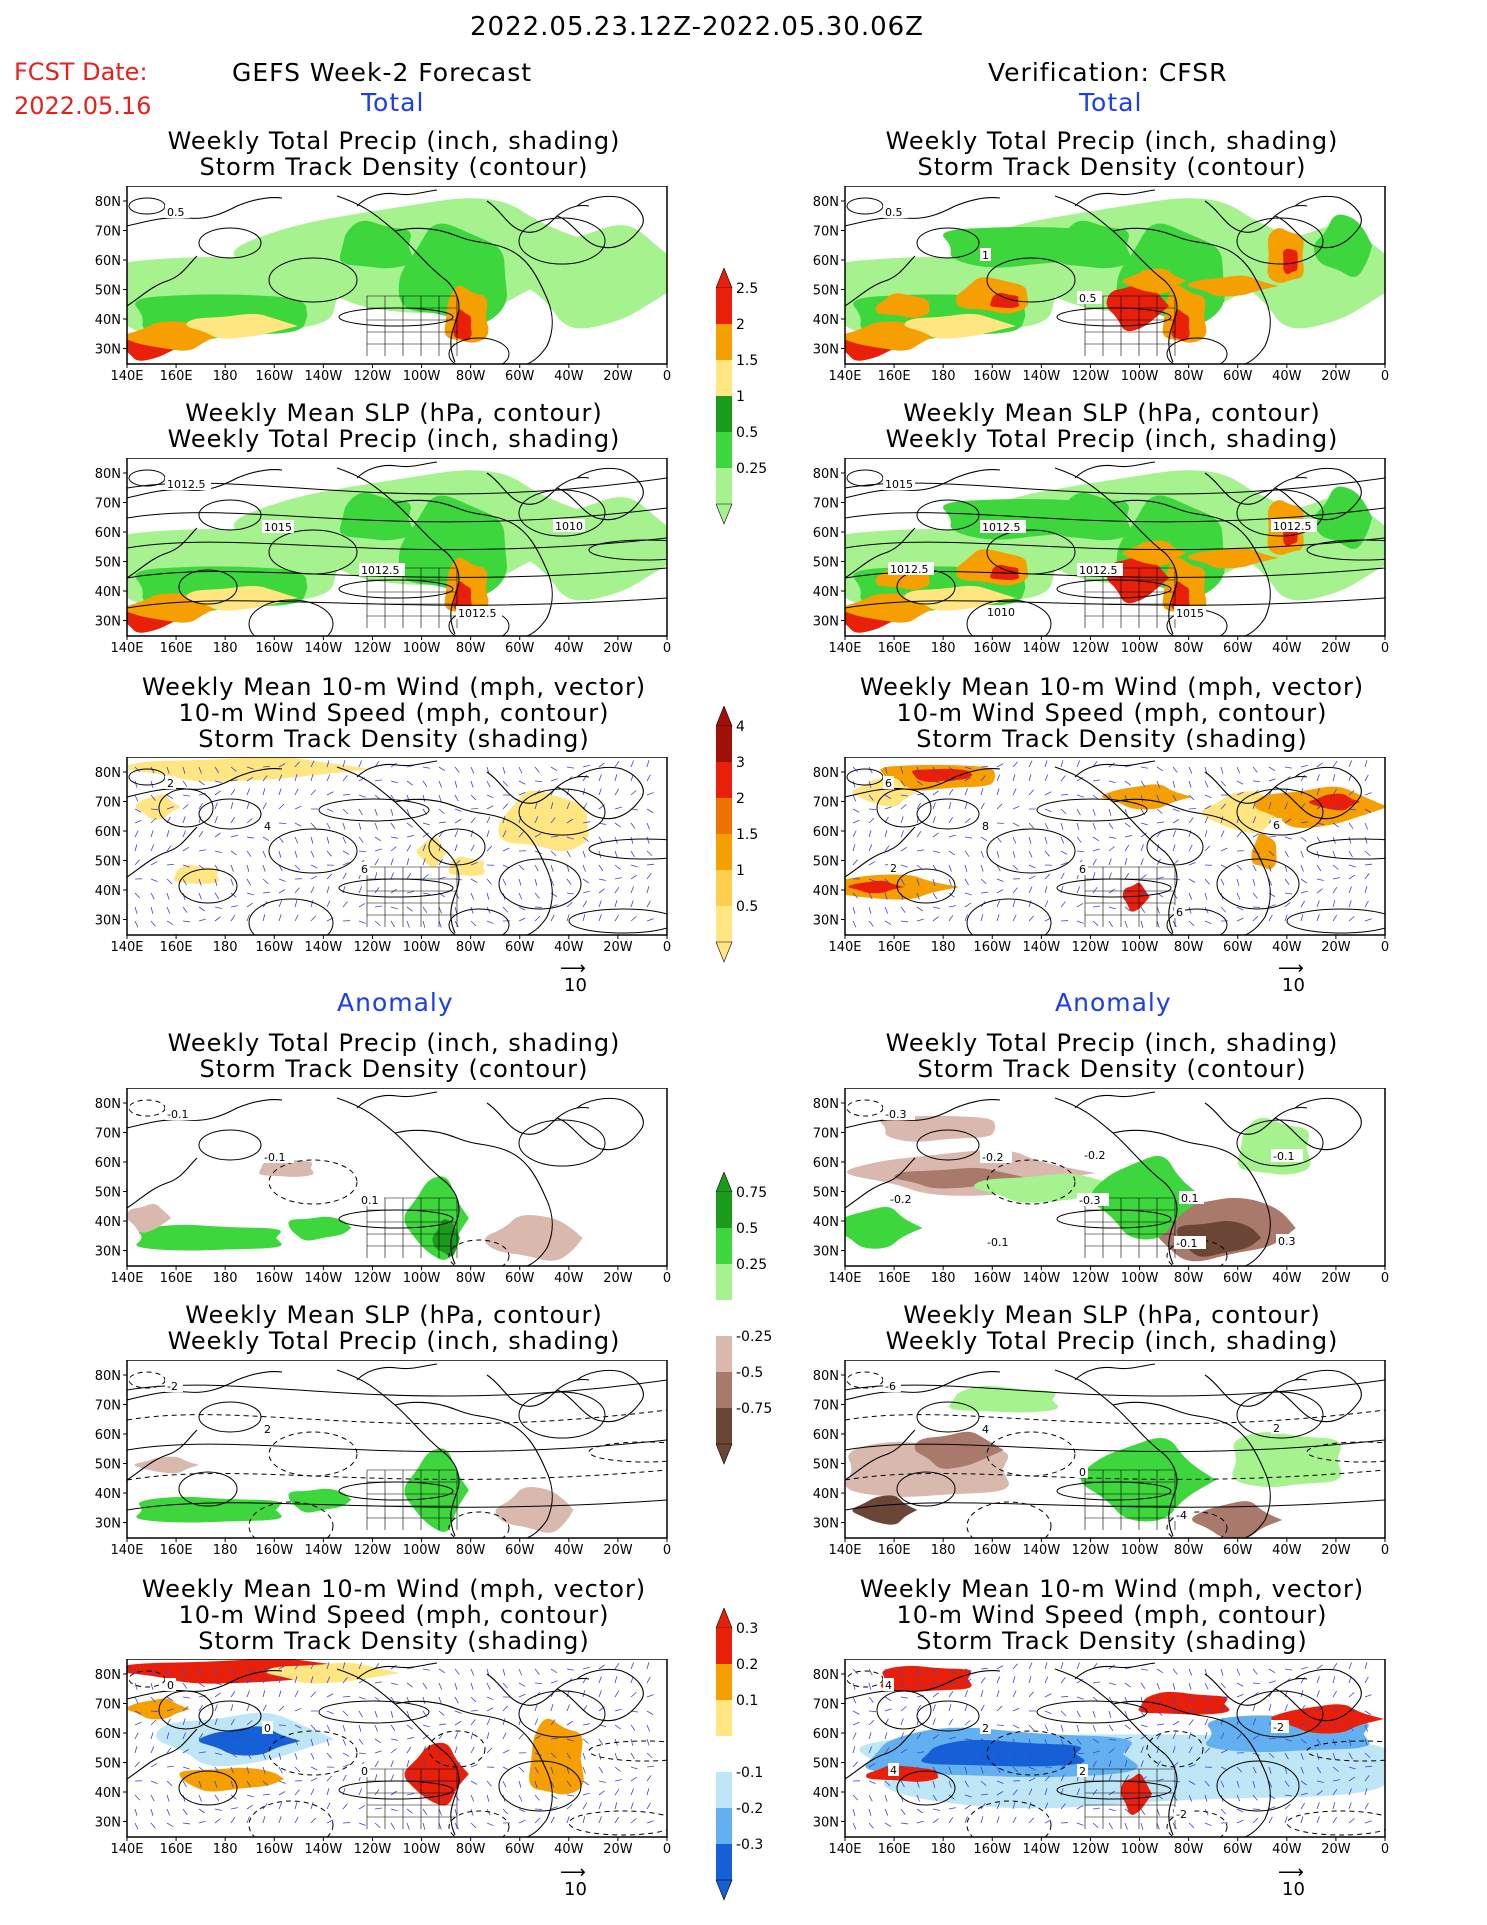 The width and height of the screenshot is (1487, 1925). What do you see at coordinates (108, 1163) in the screenshot?
I see `lat-tick-label: 60N` at bounding box center [108, 1163].